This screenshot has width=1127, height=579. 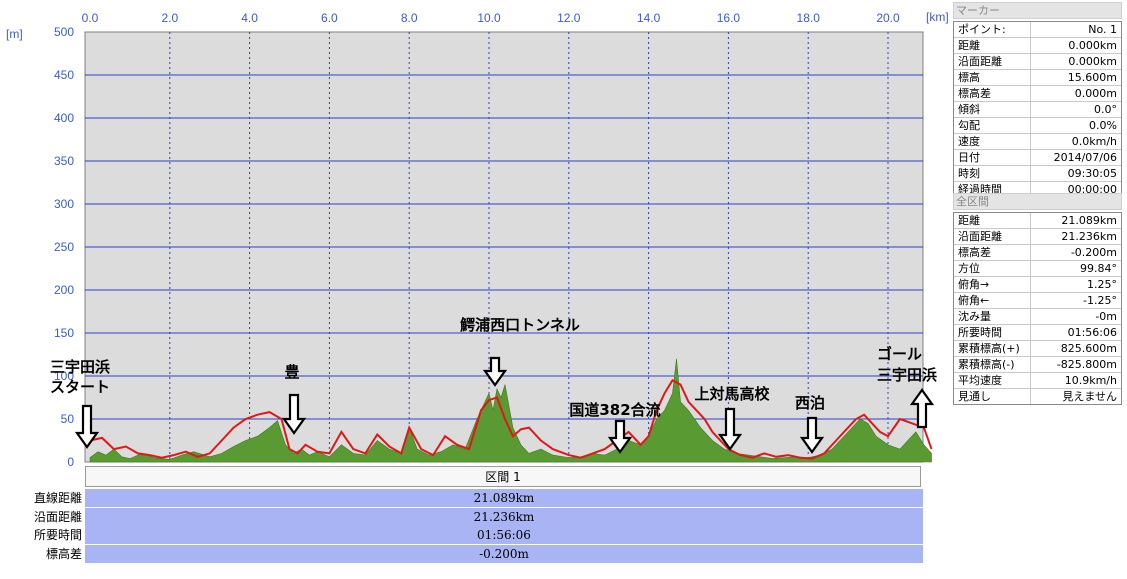 What do you see at coordinates (992, 29) in the screenshot?
I see `info-key: ポイント:` at bounding box center [992, 29].